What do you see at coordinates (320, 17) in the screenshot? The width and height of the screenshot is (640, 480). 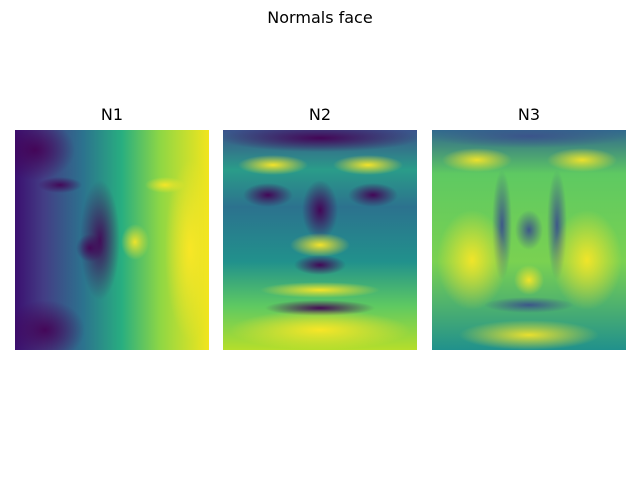 I see `figure-suptitle: Normals face` at bounding box center [320, 17].